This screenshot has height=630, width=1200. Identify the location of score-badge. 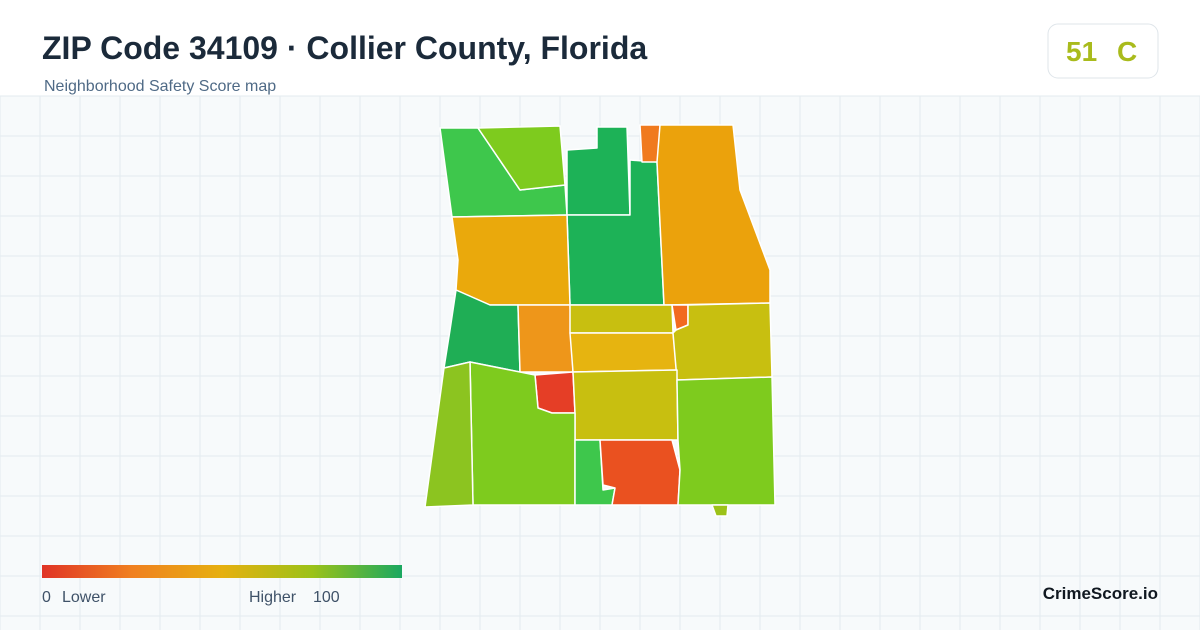
(1103, 51).